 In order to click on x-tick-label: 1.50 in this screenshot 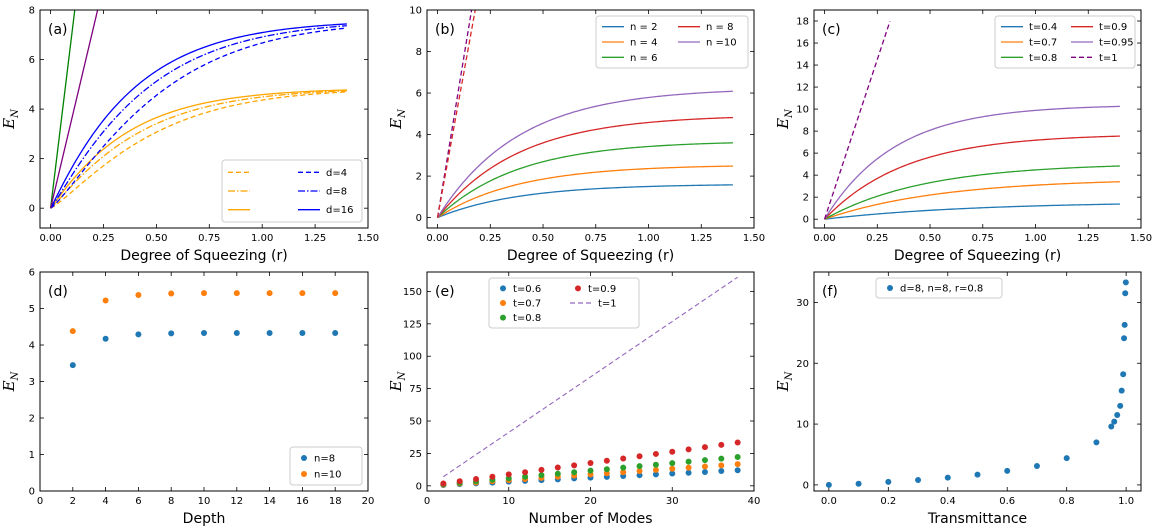, I will do `click(1141, 238)`.